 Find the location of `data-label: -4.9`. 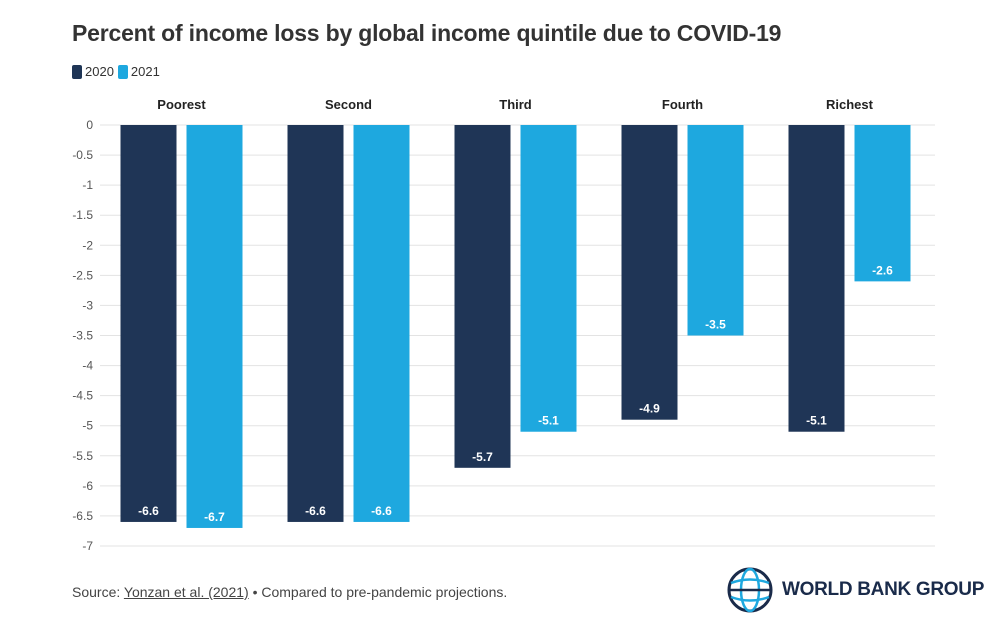

data-label: -4.9 is located at coordinates (649, 409).